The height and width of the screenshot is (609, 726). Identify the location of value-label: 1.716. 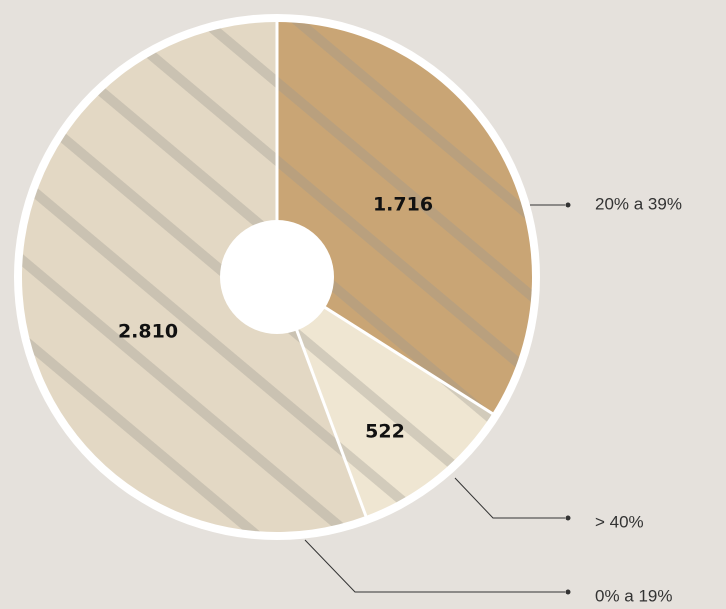
(403, 205).